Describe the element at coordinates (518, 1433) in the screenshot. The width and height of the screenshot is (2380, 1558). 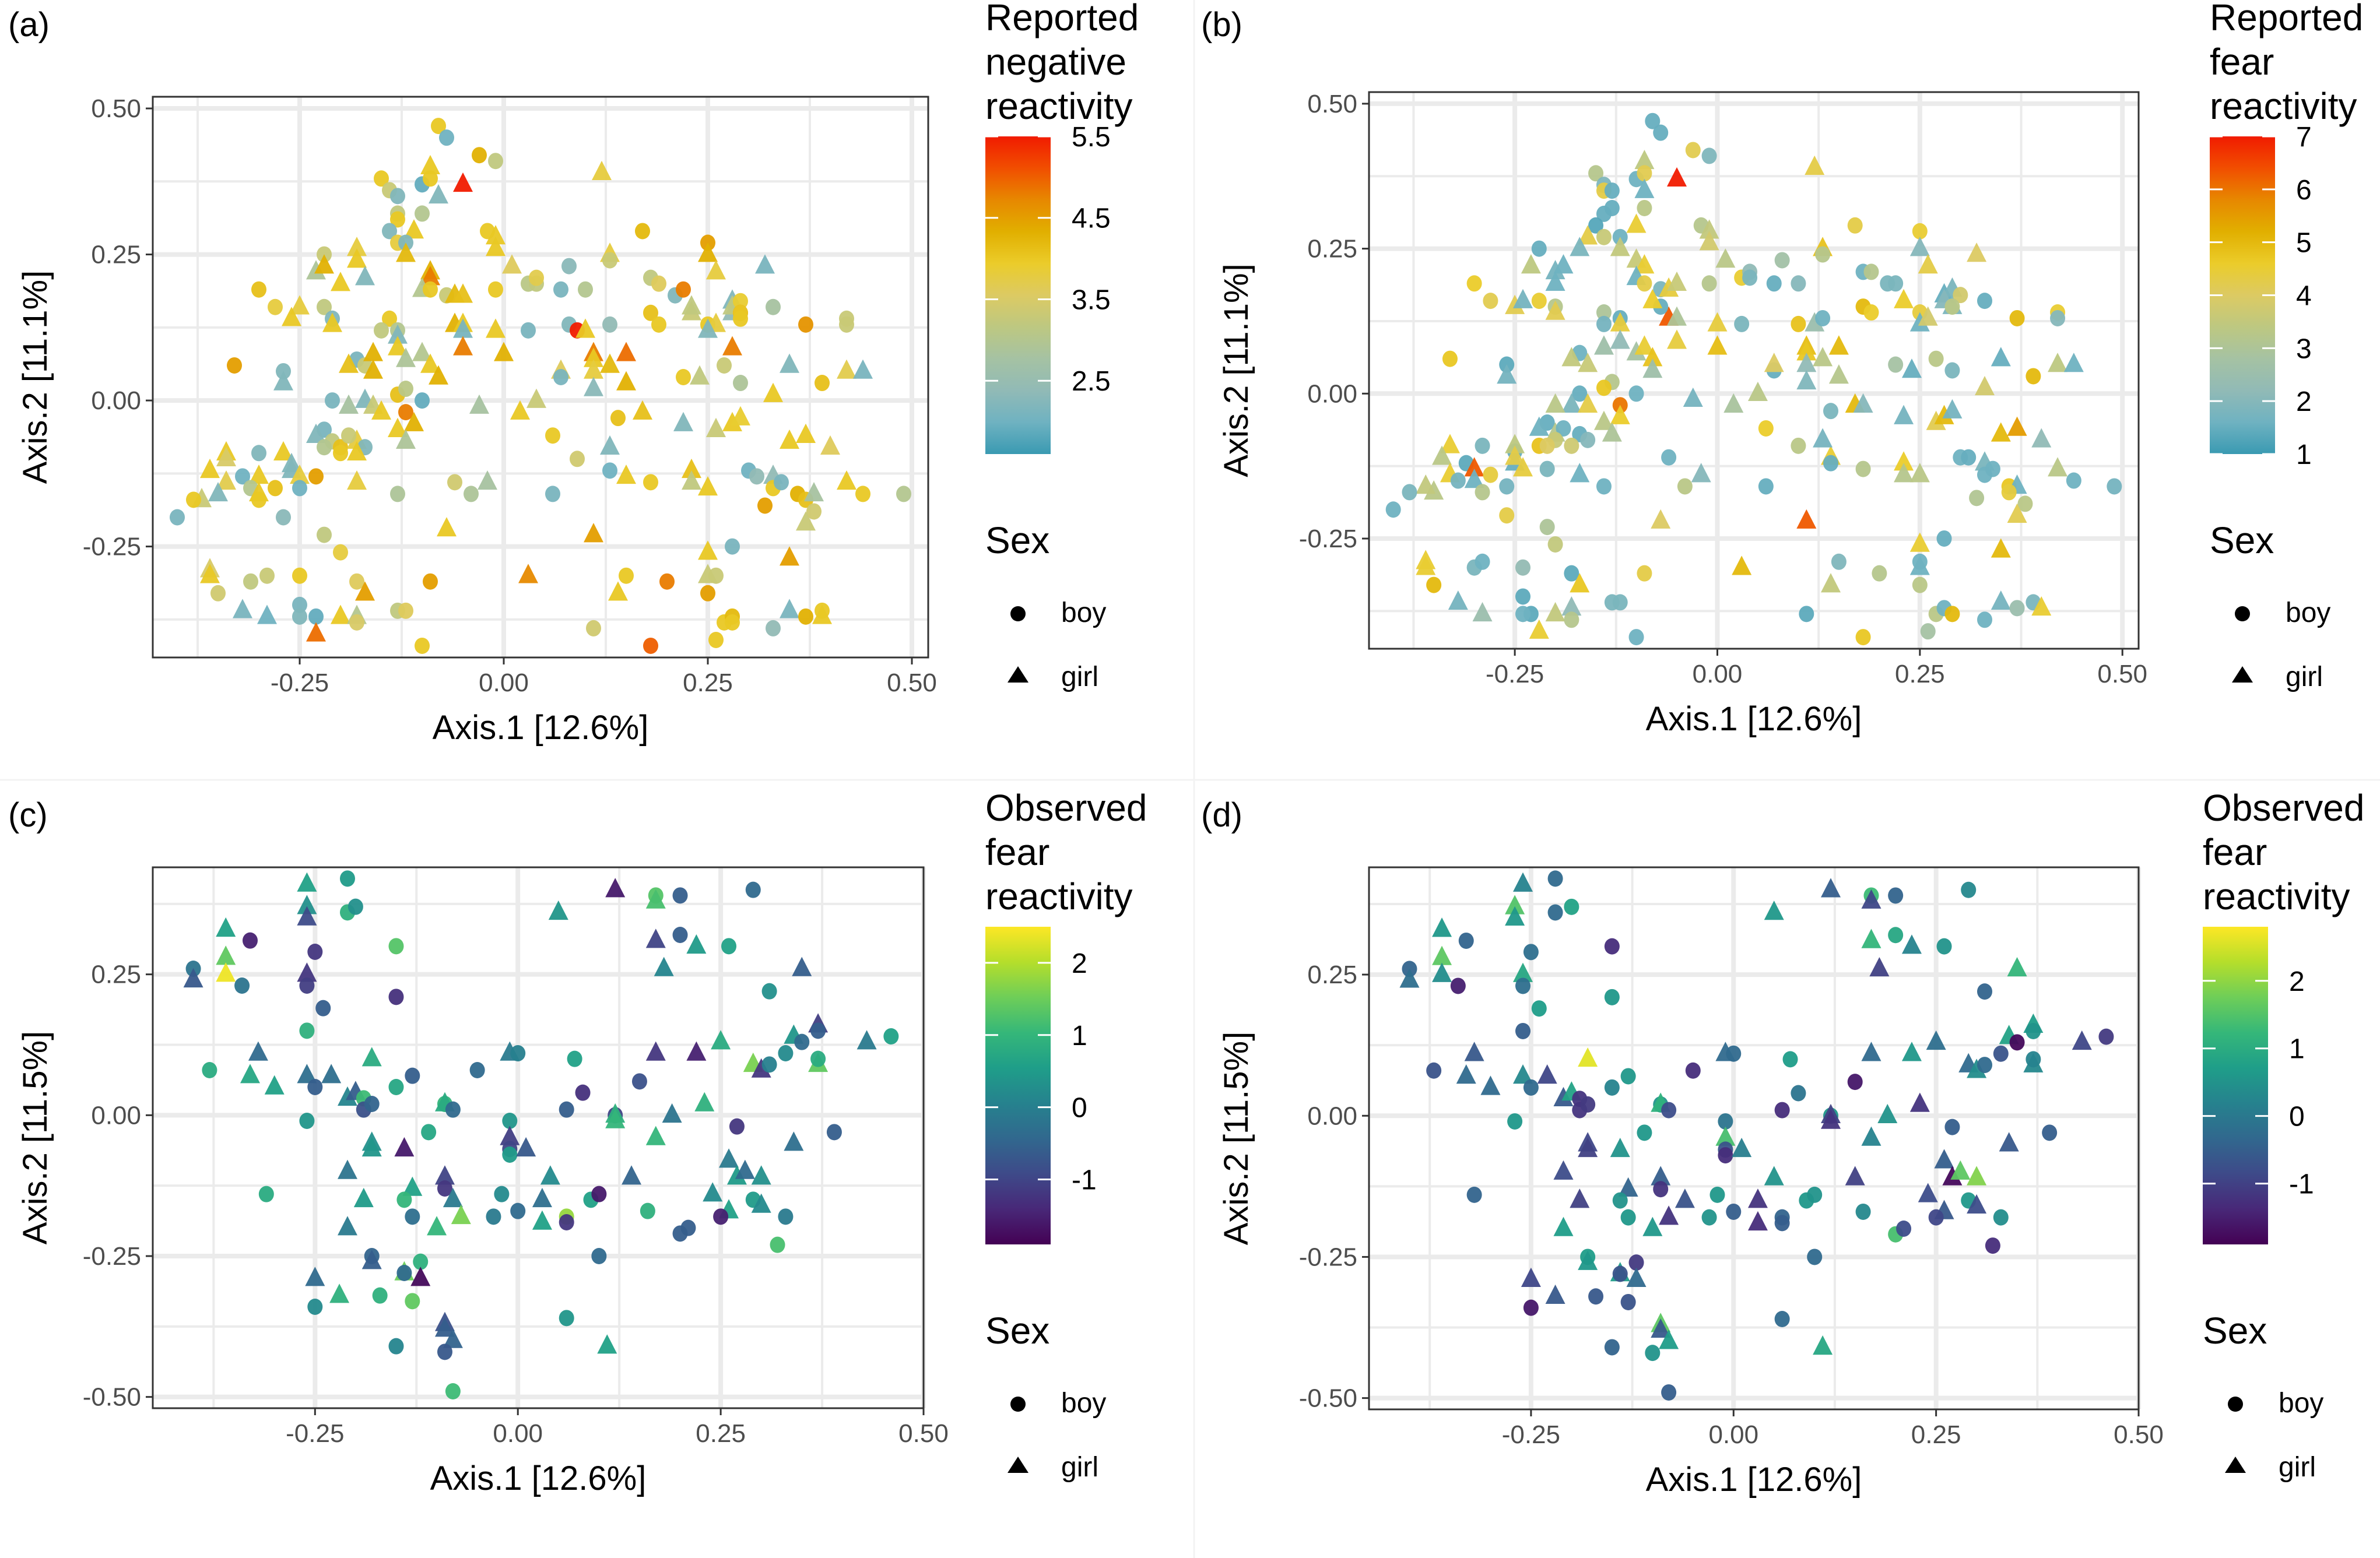
I see `x-tick-label: 0.00` at that location.